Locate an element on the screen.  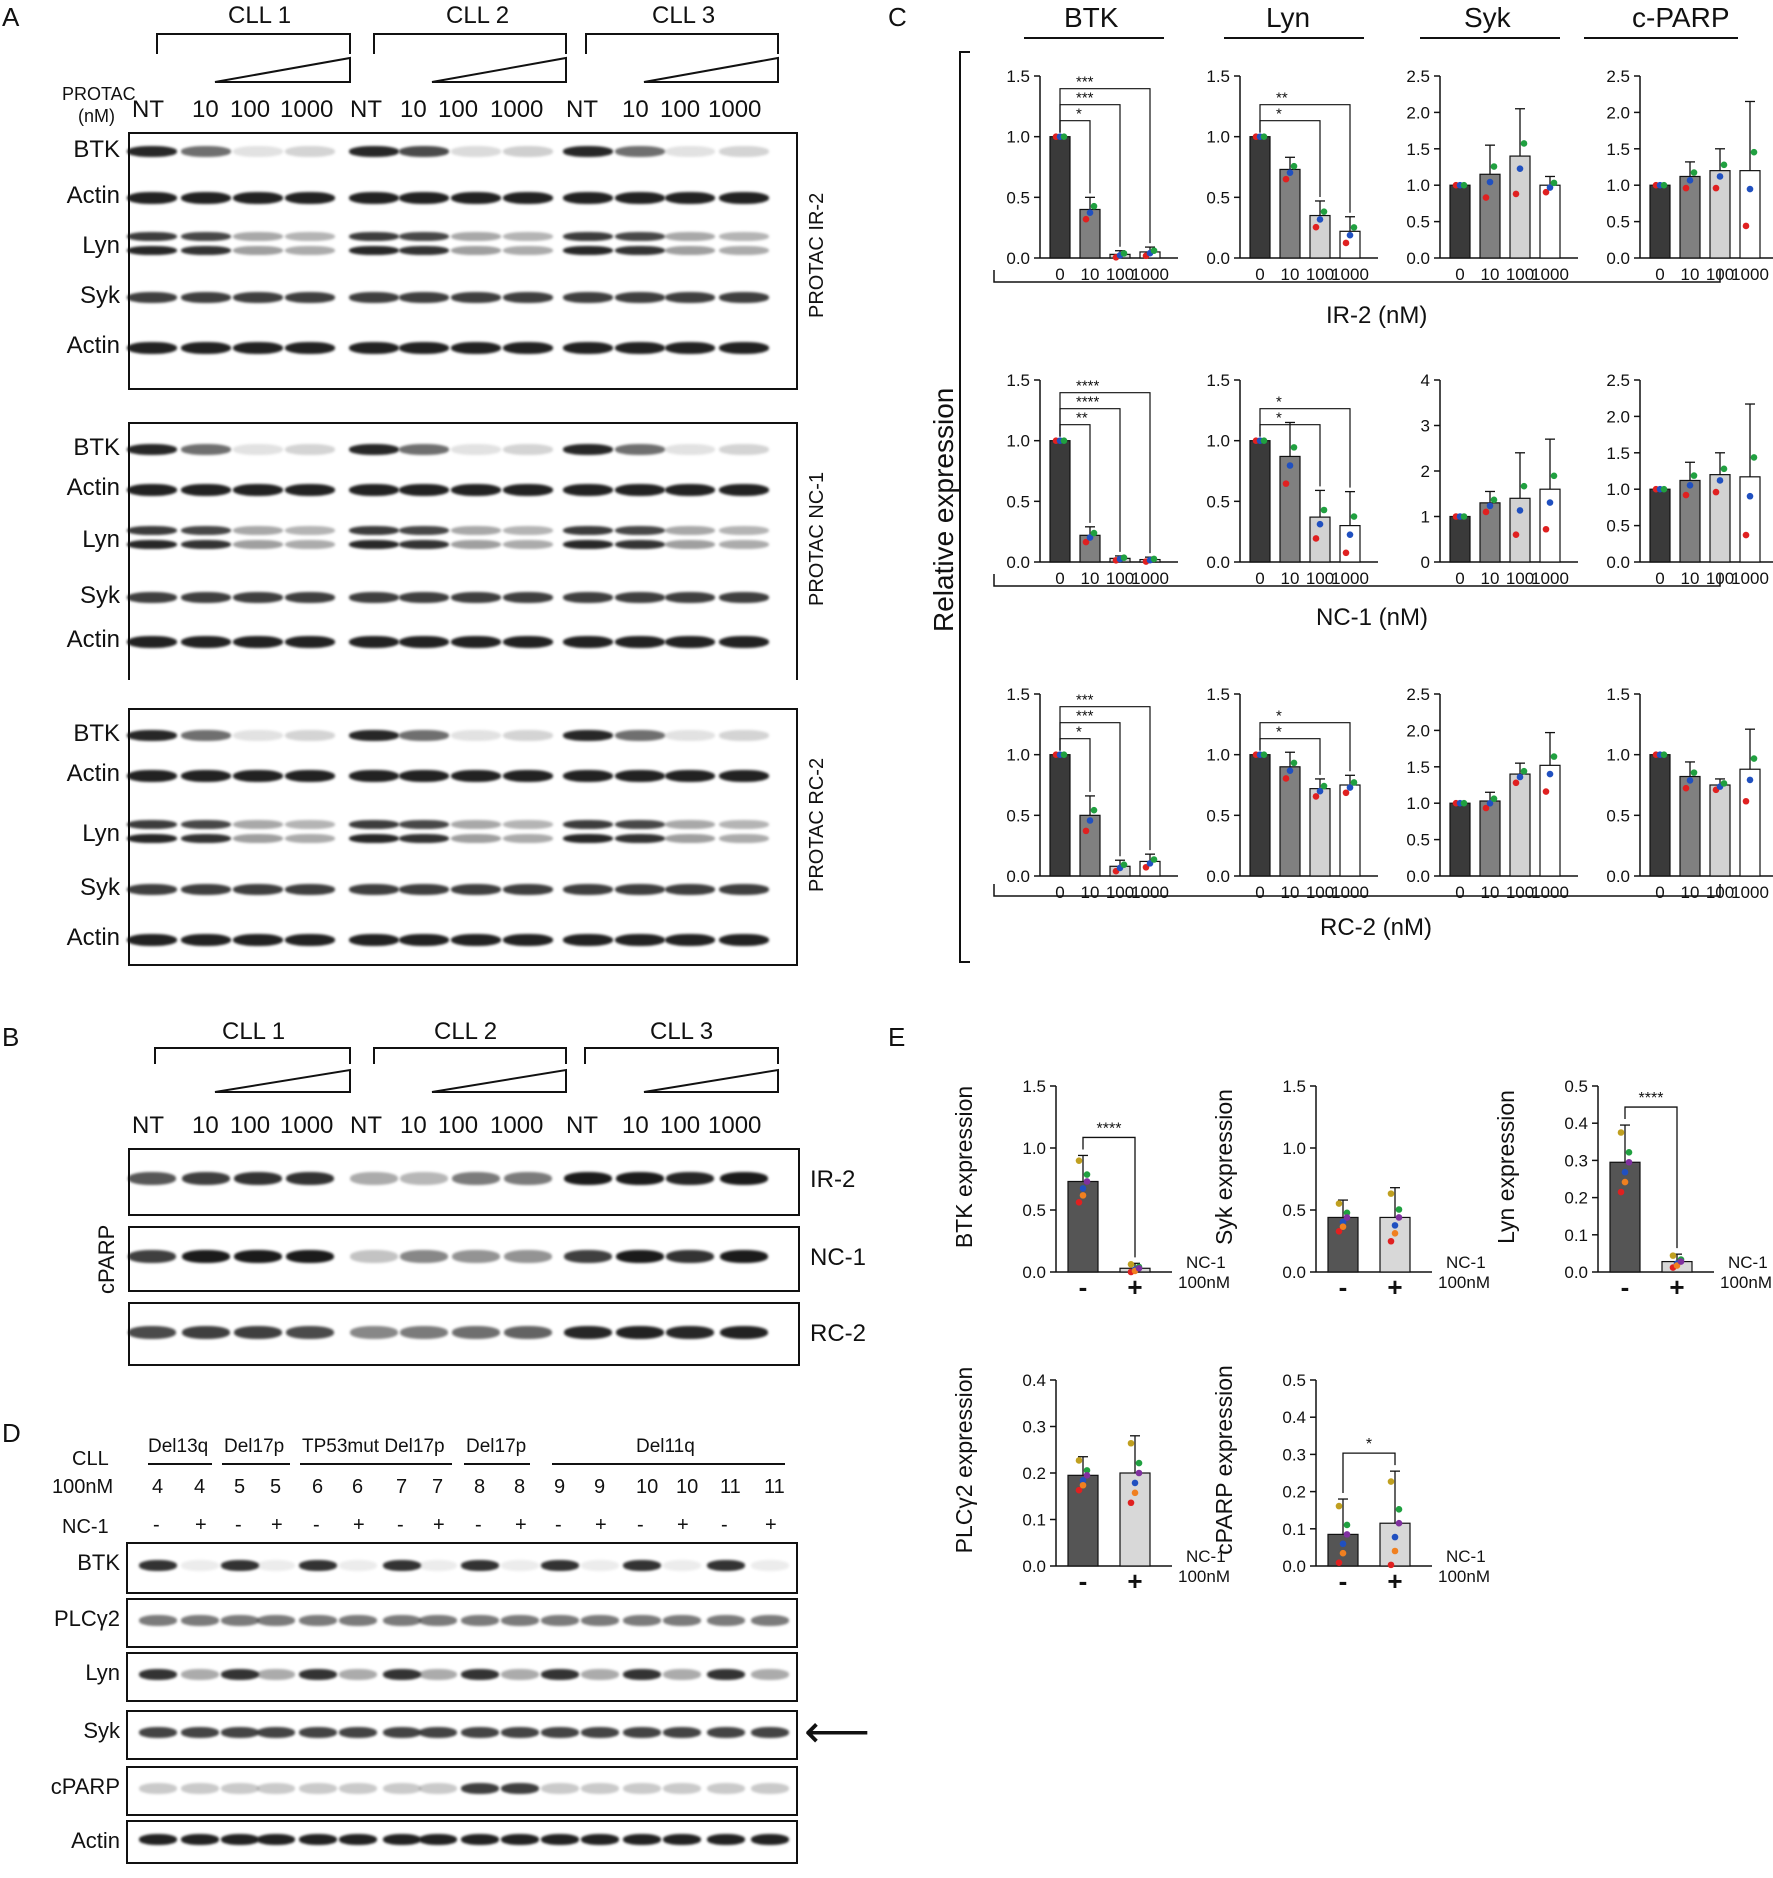
treatment-sign: - is located at coordinates (724, 1525).